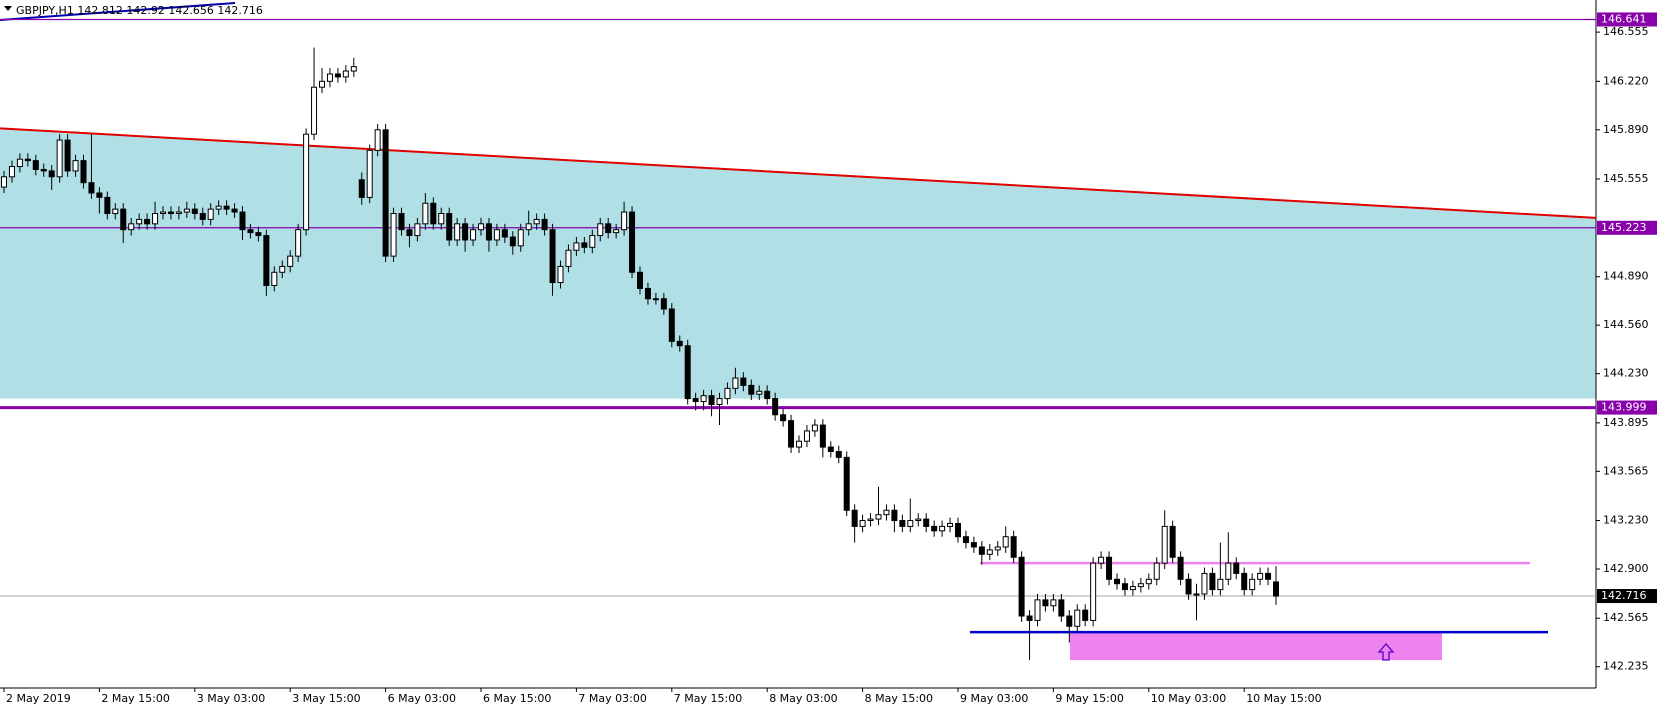 The height and width of the screenshot is (708, 1662). What do you see at coordinates (1624, 595) in the screenshot?
I see `price-label: 142.716` at bounding box center [1624, 595].